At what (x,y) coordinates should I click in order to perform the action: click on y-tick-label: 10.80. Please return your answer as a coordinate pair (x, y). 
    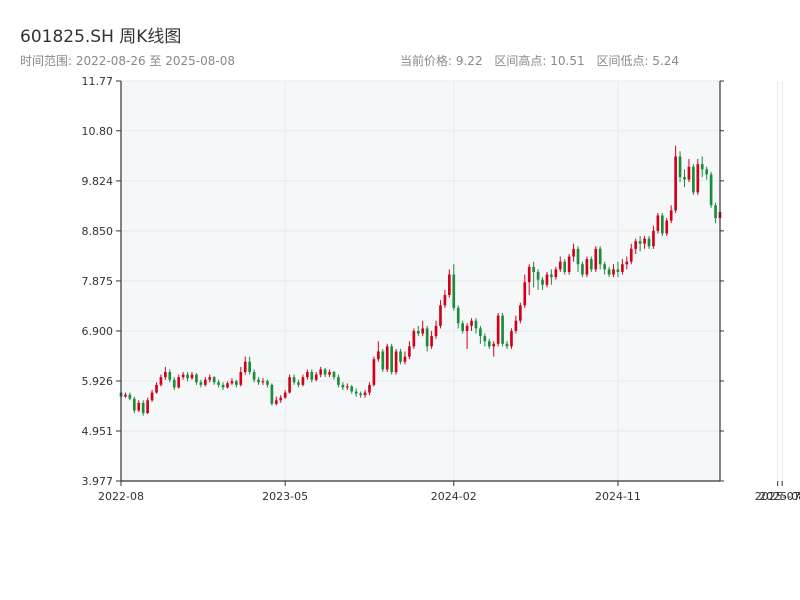
    Looking at the image, I should click on (98, 131).